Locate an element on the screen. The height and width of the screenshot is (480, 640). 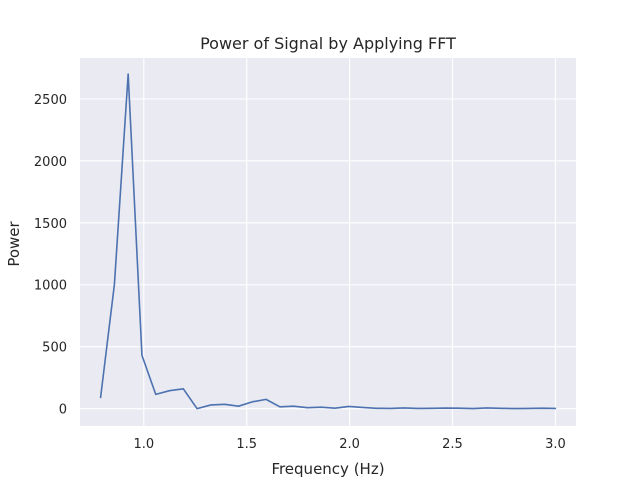
x-tick-label: 2.0 is located at coordinates (349, 444).